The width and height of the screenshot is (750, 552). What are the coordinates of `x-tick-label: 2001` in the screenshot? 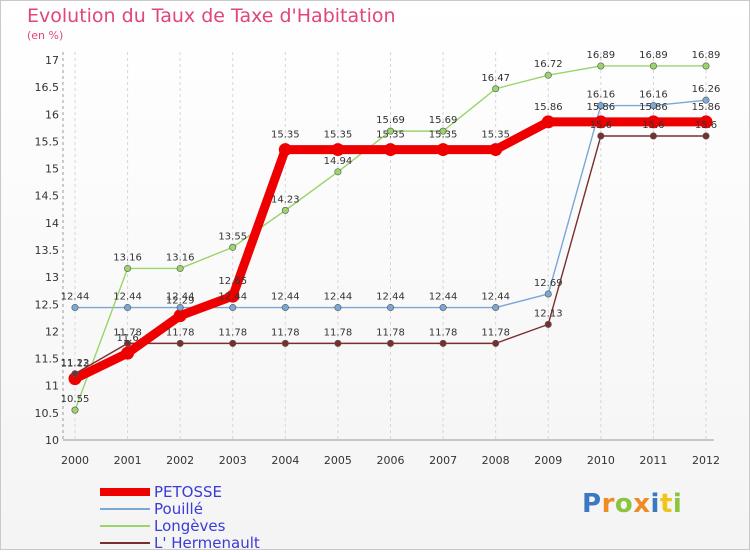 It's located at (128, 460).